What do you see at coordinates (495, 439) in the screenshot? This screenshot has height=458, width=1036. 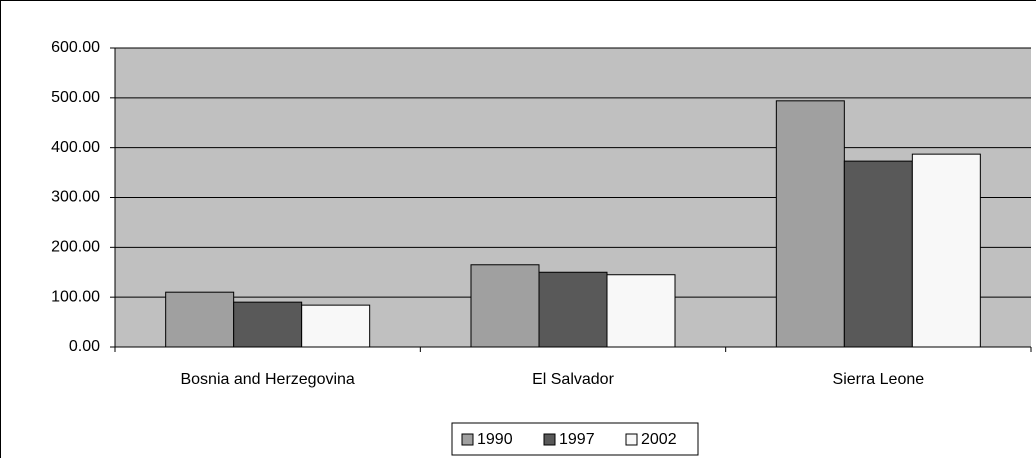 I see `legend-label: 1990` at bounding box center [495, 439].